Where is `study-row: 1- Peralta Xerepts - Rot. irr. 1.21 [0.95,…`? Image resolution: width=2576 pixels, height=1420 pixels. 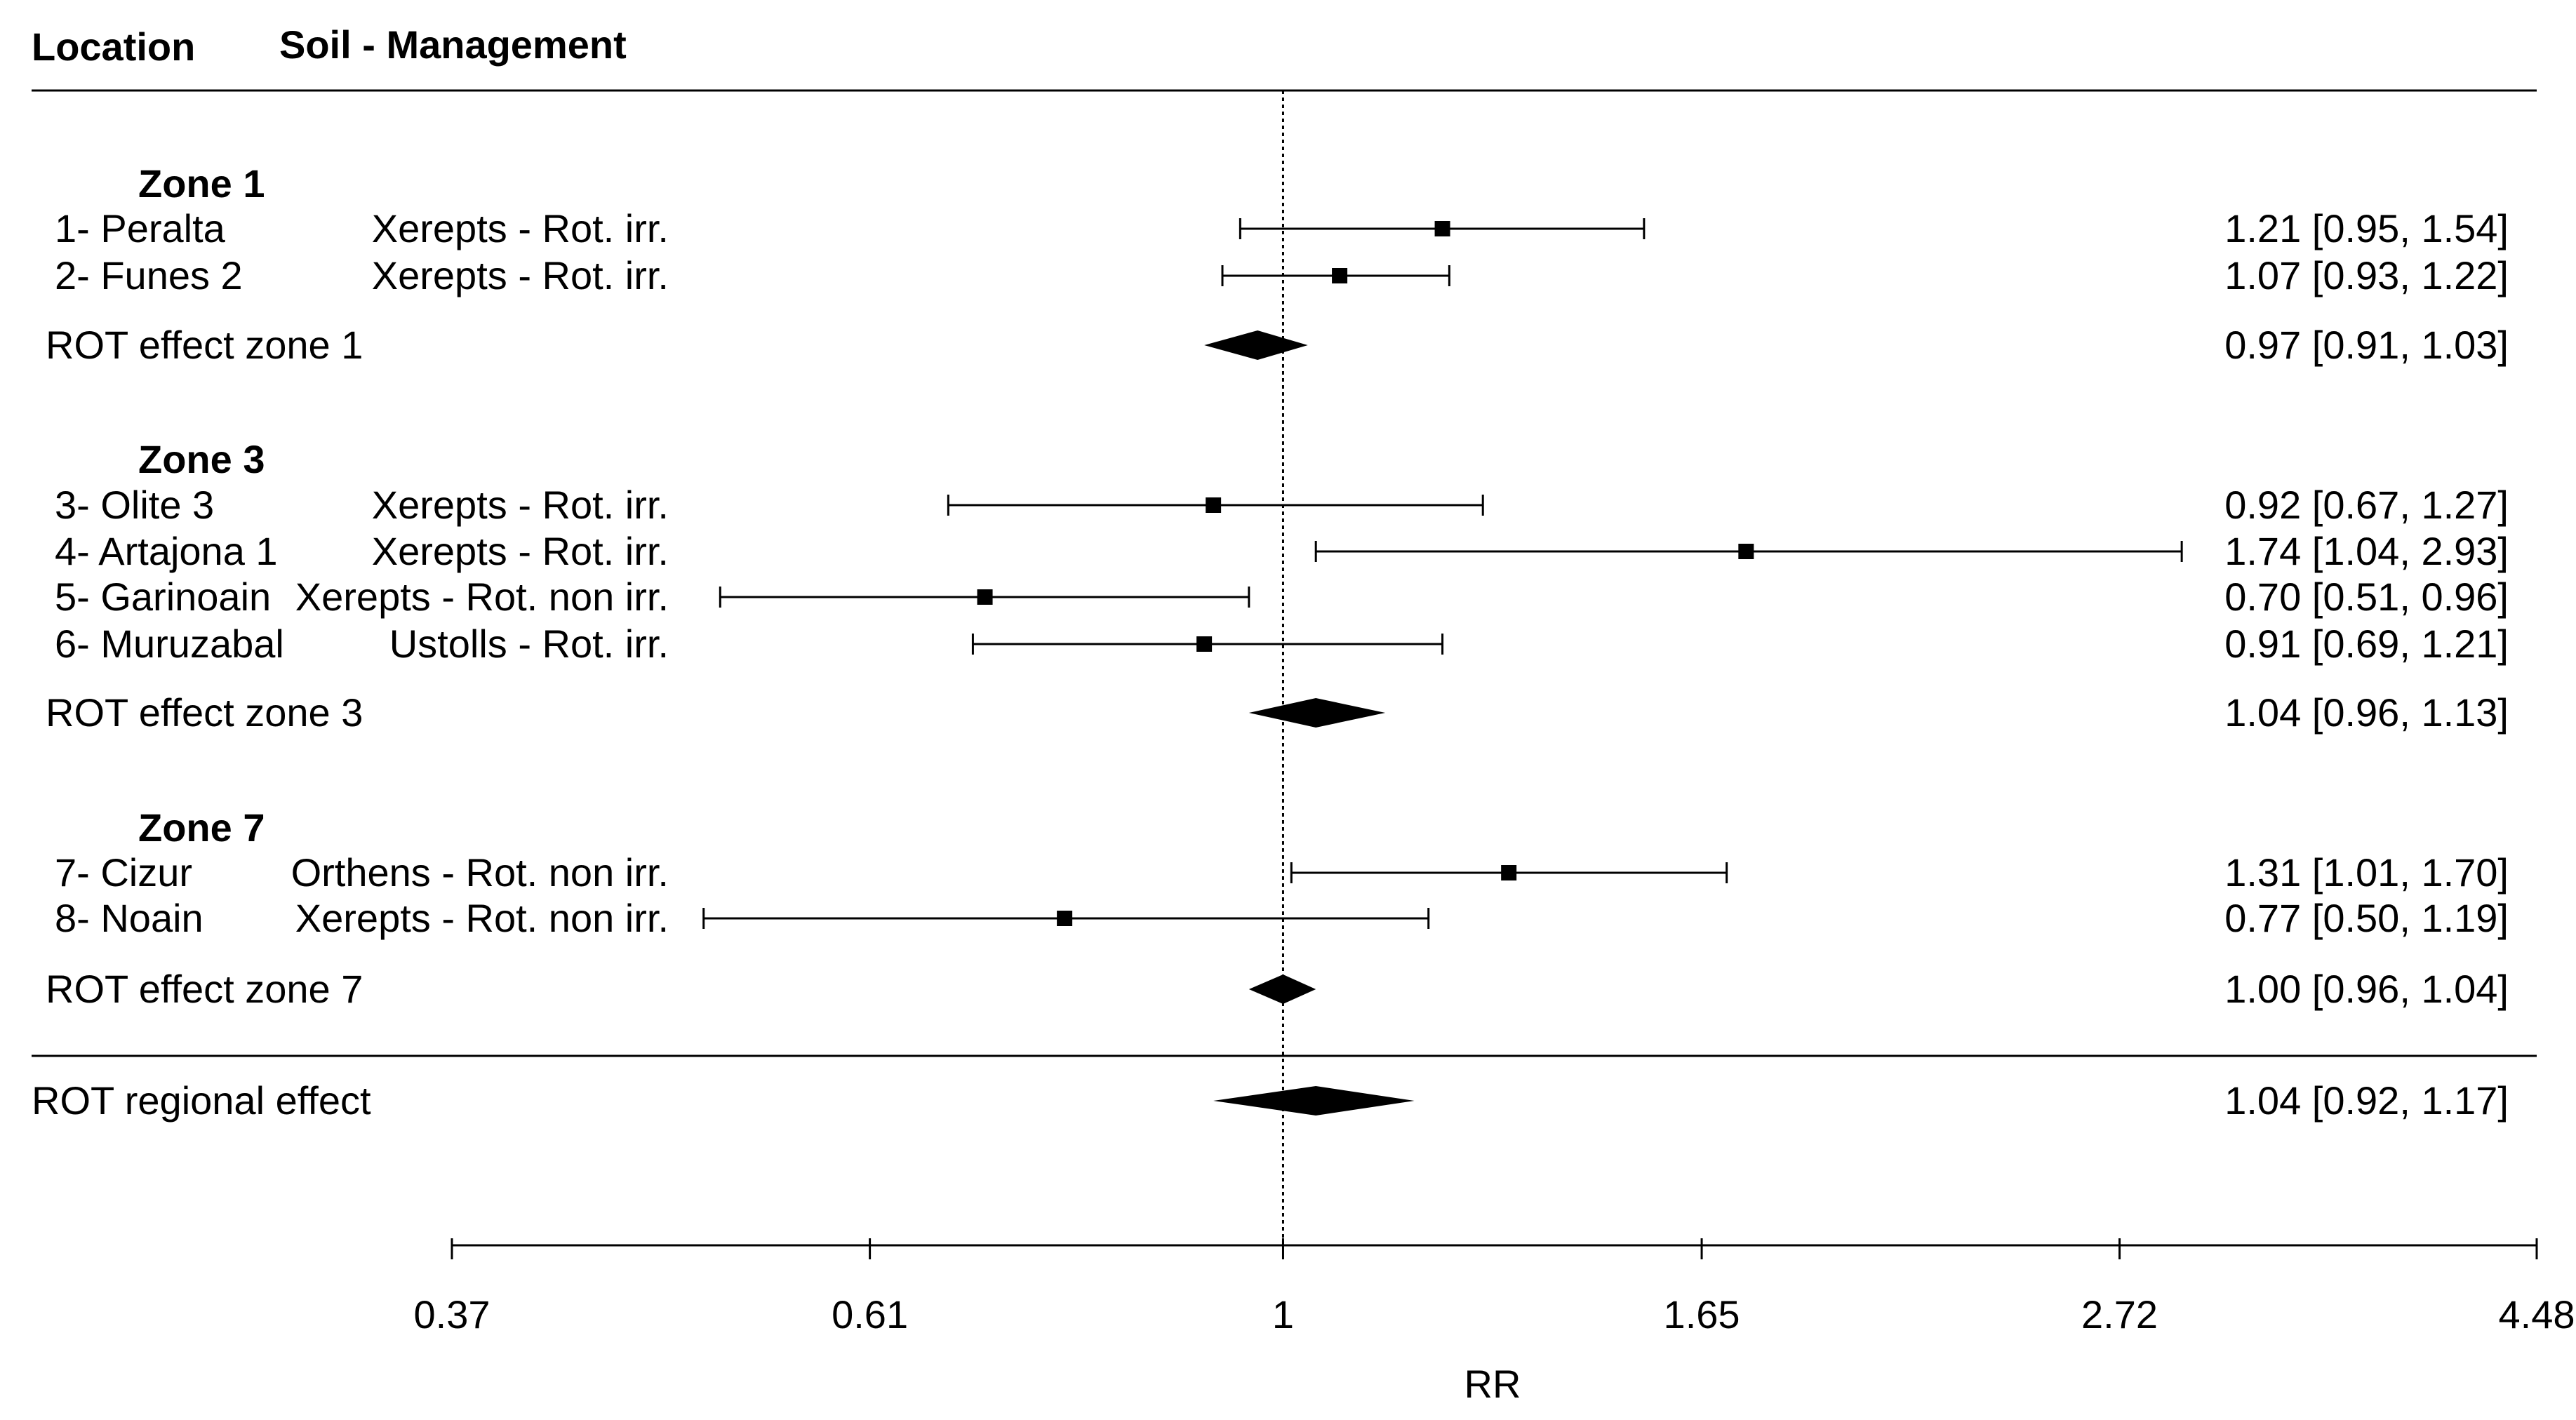
study-row: 1- Peralta Xerepts - Rot. irr. 1.21 [0.95,… is located at coordinates (1282, 228).